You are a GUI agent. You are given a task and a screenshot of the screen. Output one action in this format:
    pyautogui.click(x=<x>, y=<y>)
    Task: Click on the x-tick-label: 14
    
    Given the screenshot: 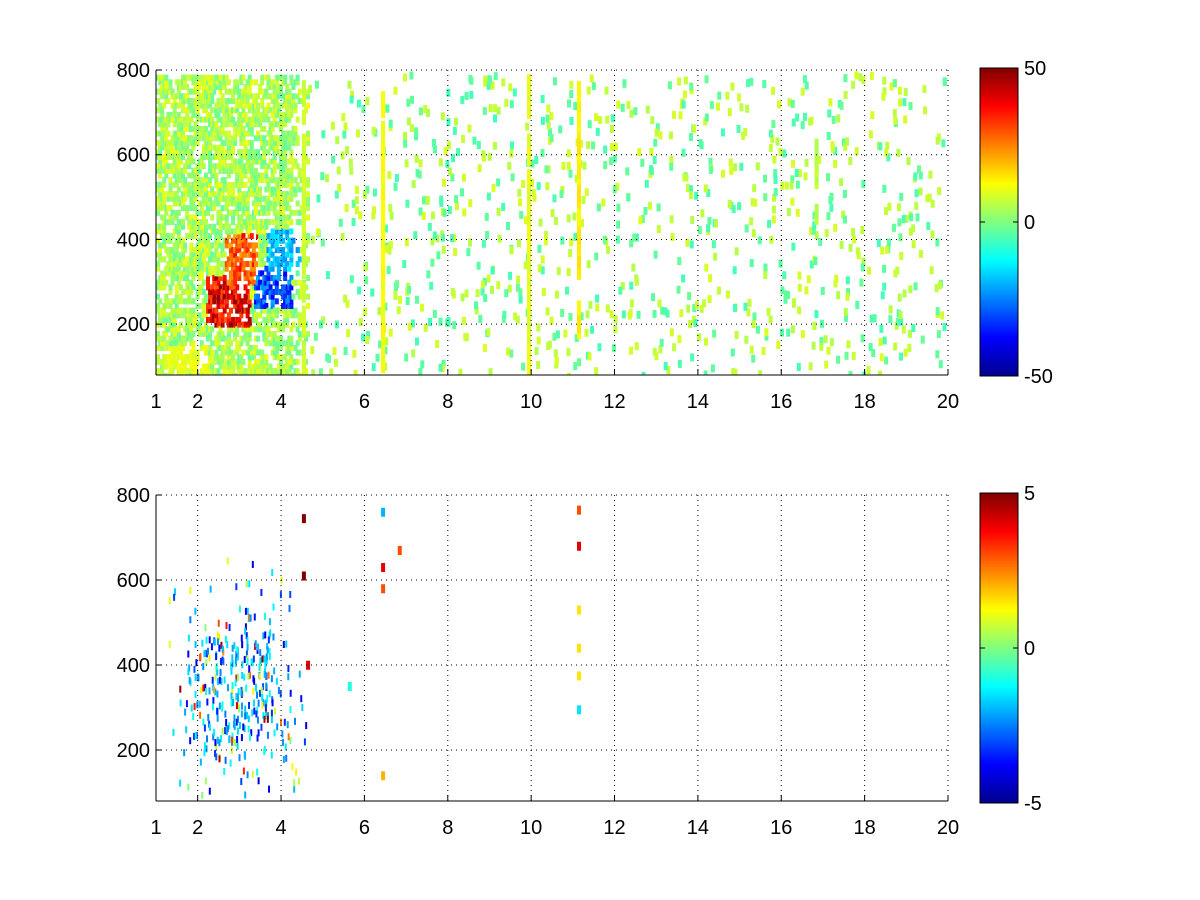 What is the action you would take?
    pyautogui.click(x=698, y=402)
    